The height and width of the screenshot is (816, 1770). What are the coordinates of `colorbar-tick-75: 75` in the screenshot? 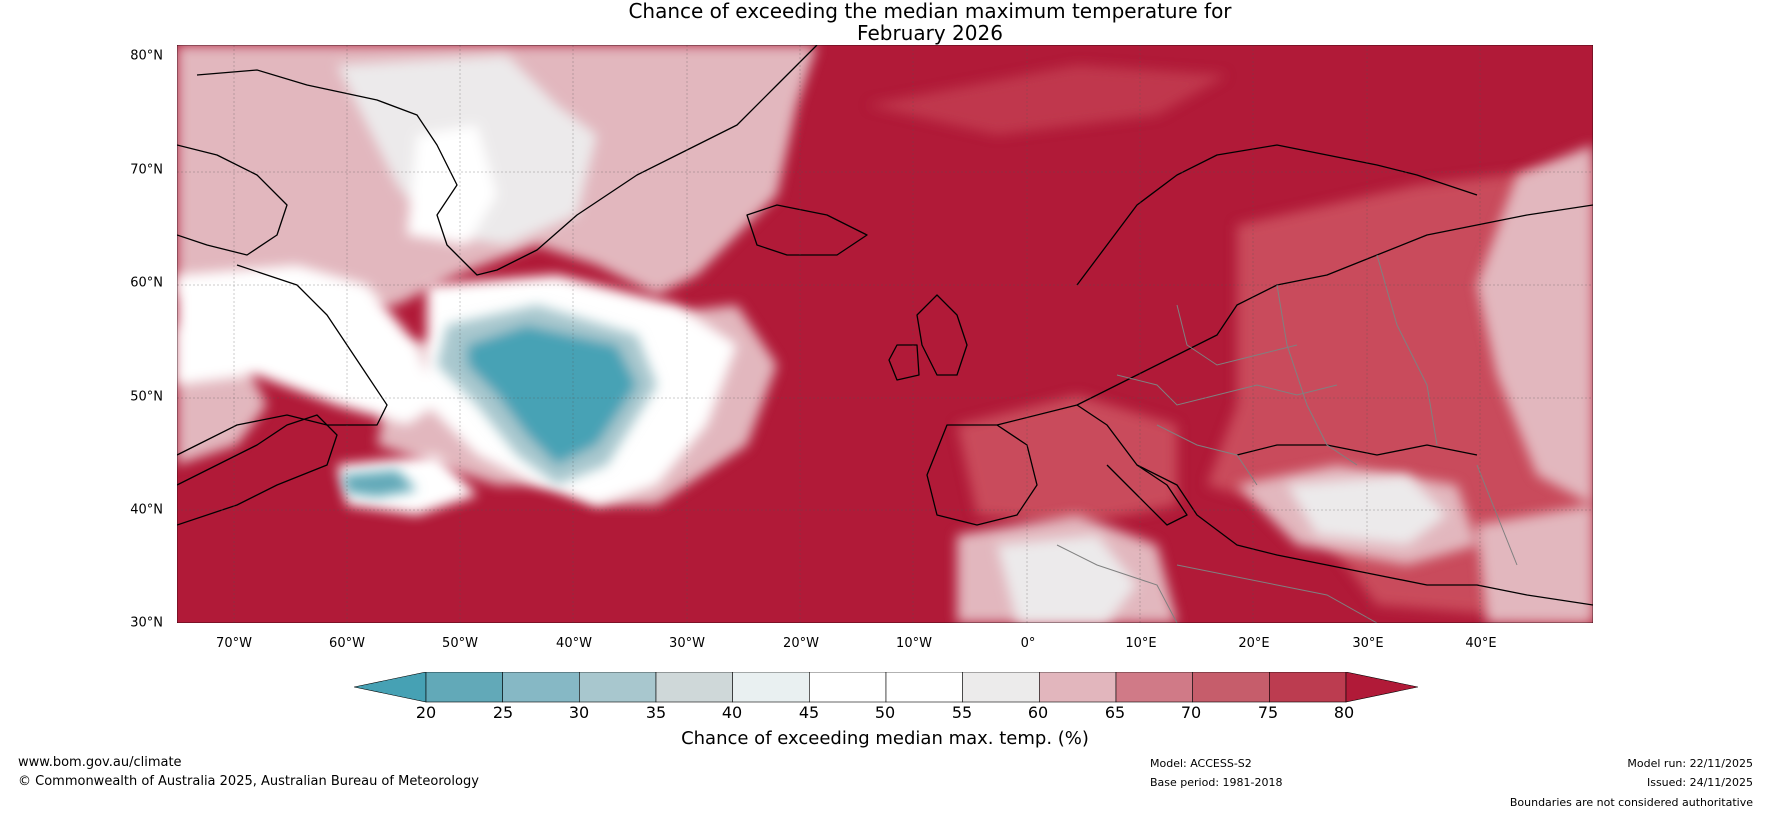 It's located at (1268, 712).